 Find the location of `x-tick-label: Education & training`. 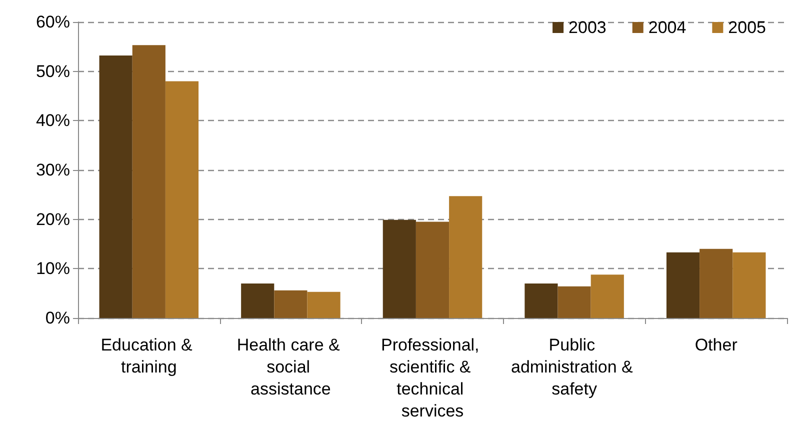

x-tick-label: Education & training is located at coordinates (149, 356).